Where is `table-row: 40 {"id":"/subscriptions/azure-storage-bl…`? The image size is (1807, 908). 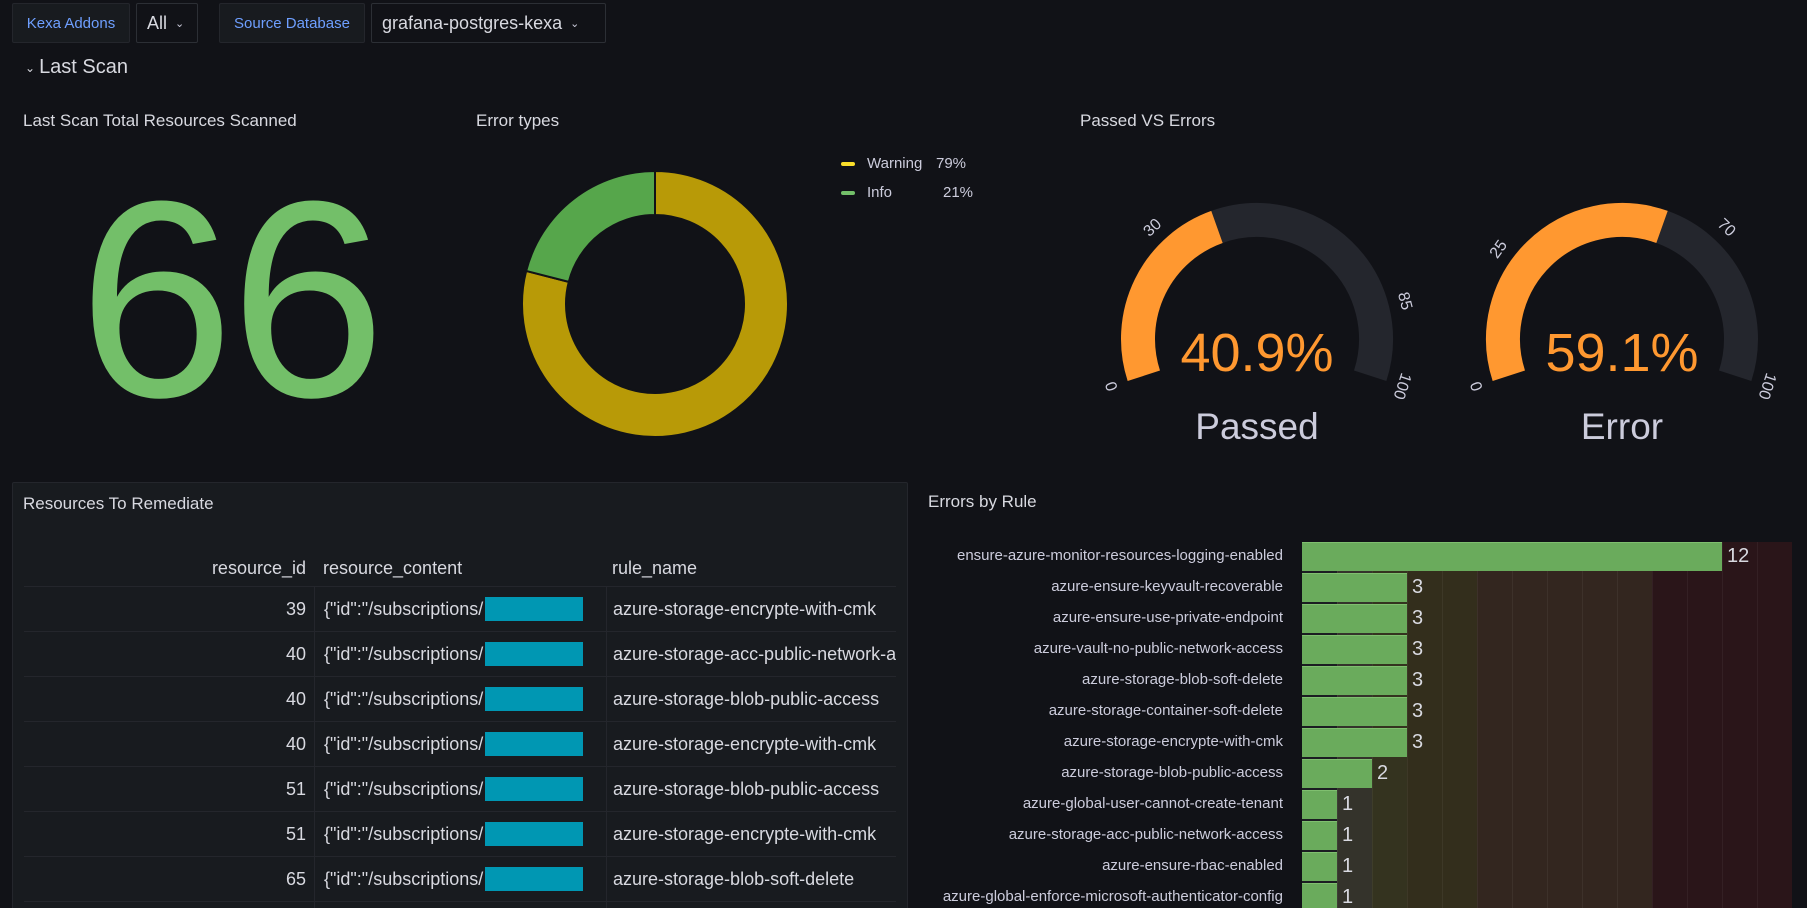
table-row: 40 {"id":"/subscriptions/azure-storage-bl… is located at coordinates (460, 699).